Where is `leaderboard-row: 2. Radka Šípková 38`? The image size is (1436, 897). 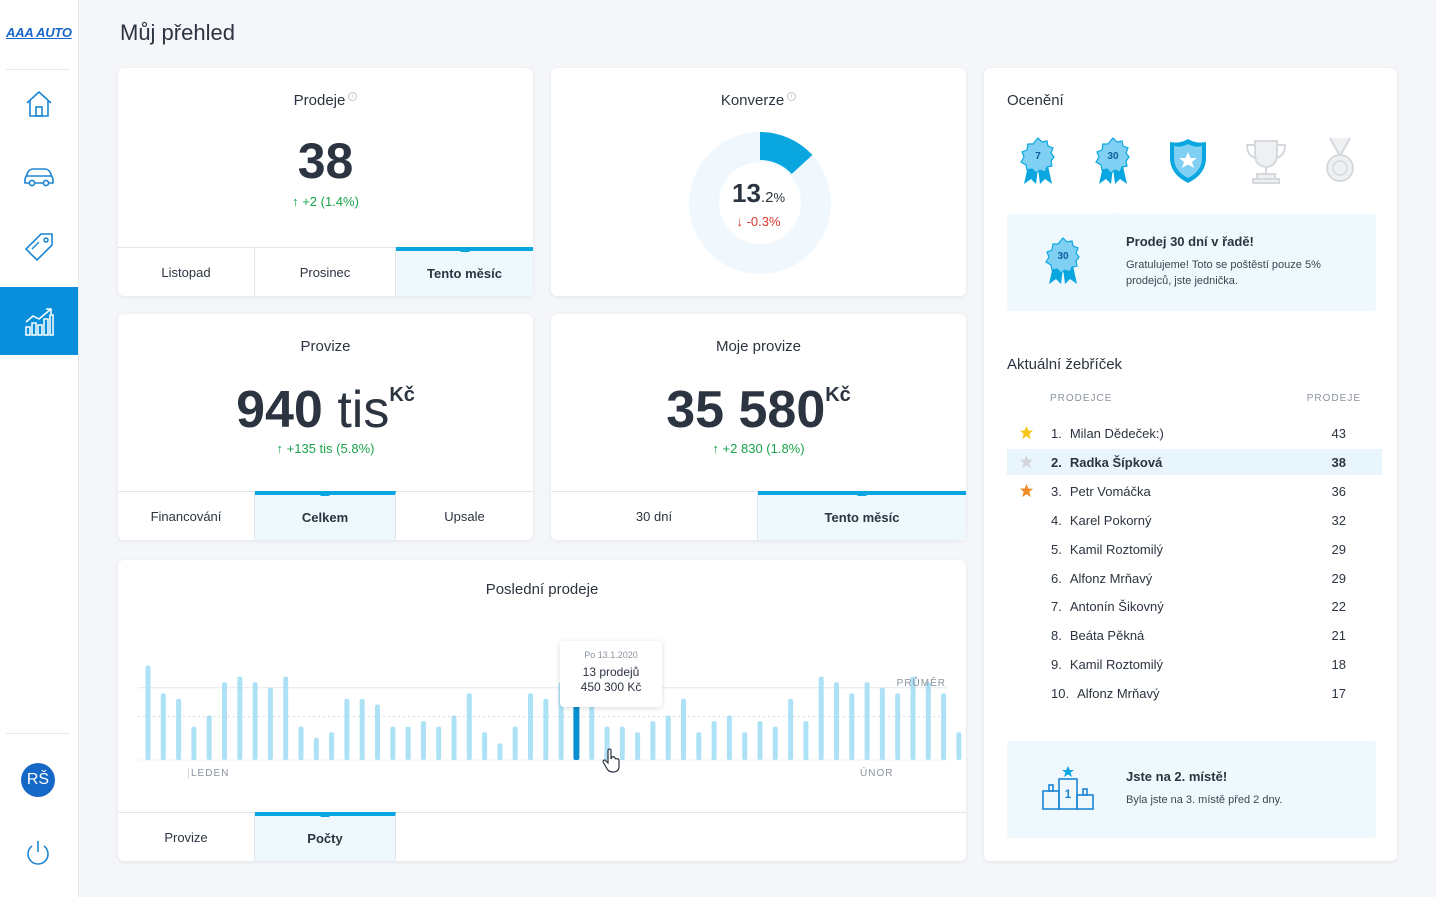 leaderboard-row: 2. Radka Šípková 38 is located at coordinates (1194, 461).